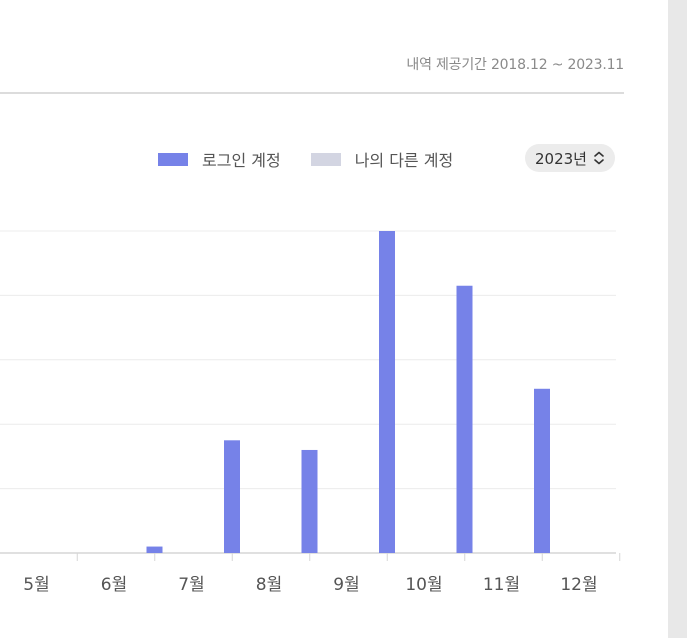  Describe the element at coordinates (599, 158) in the screenshot. I see `chevron-up-down-icon` at that location.